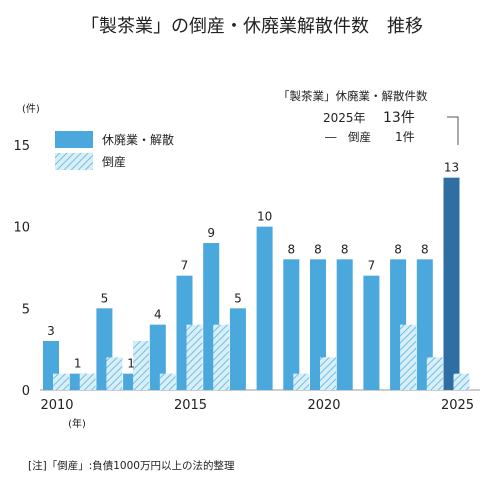 The width and height of the screenshot is (504, 488). What do you see at coordinates (264, 217) in the screenshot?
I see `data-label: 10` at bounding box center [264, 217].